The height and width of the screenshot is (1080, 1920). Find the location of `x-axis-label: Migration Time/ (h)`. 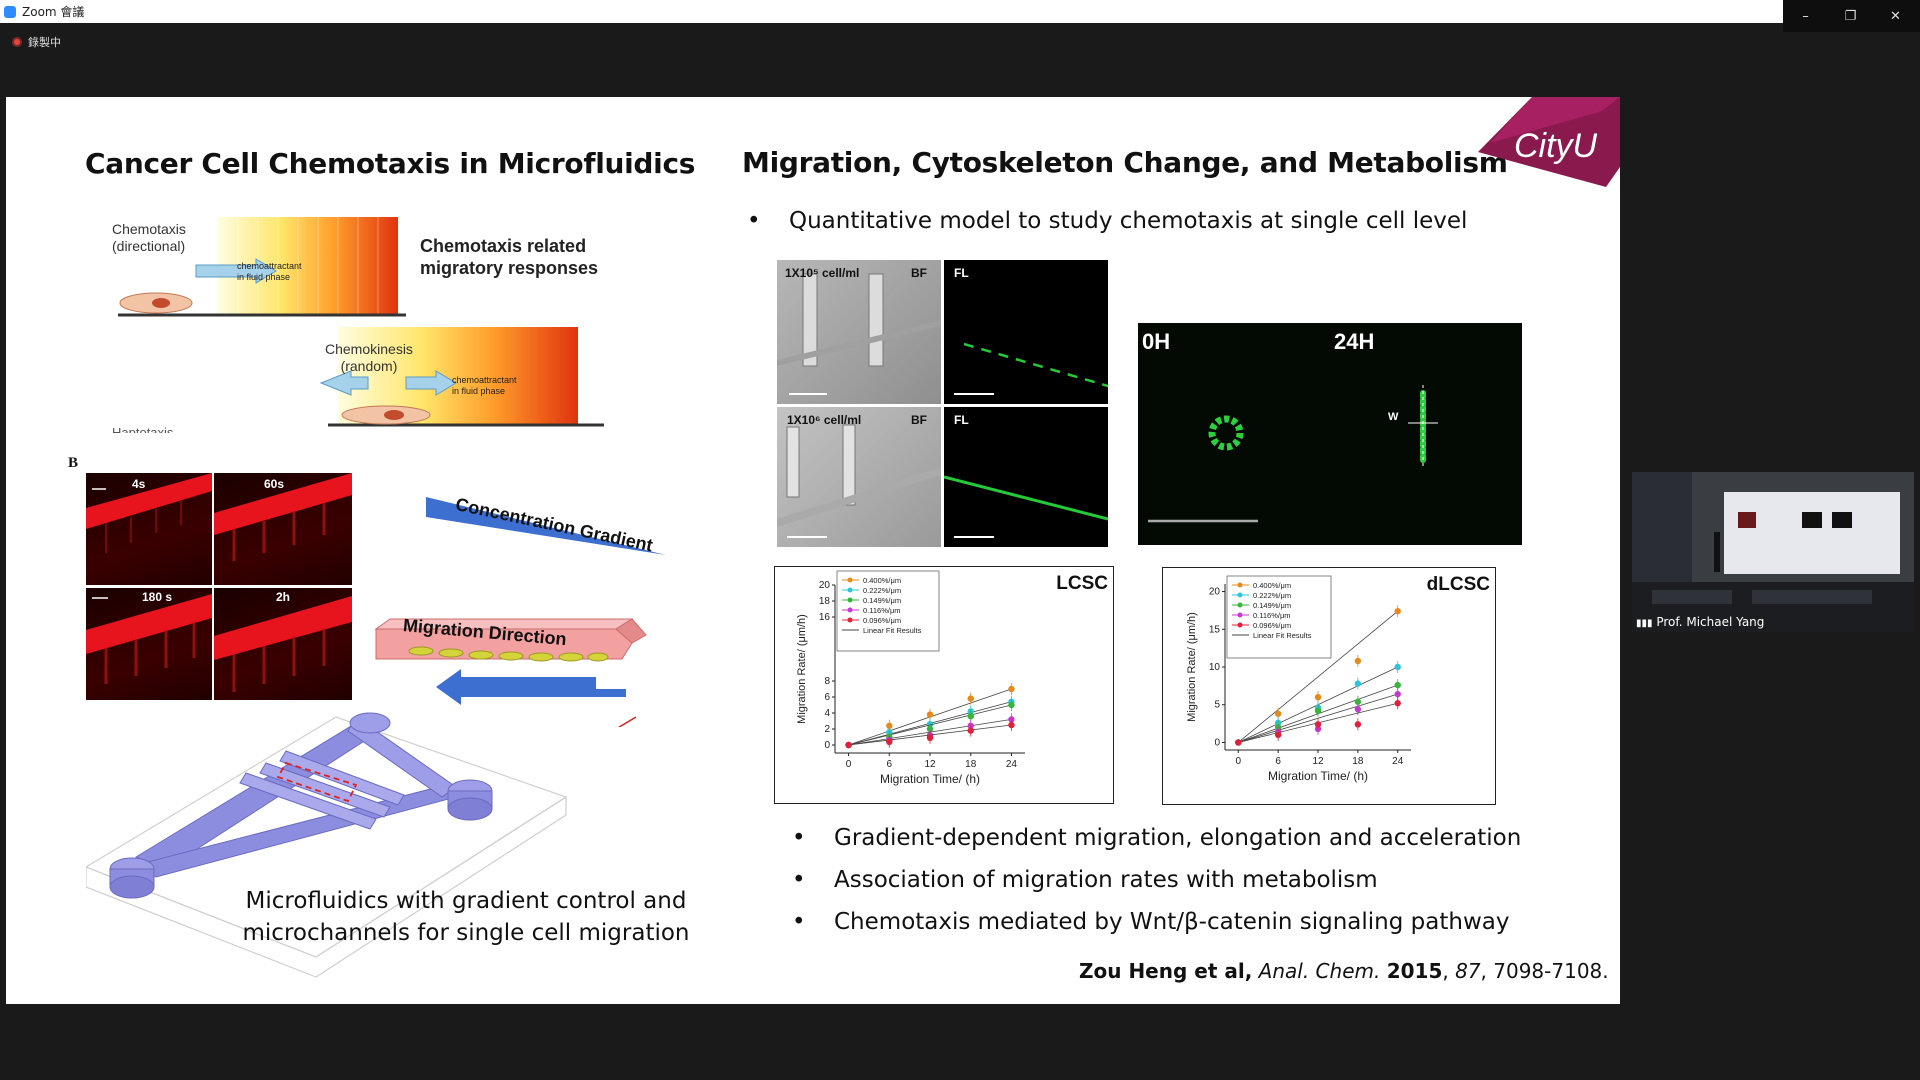

x-axis-label: Migration Time/ (h) is located at coordinates (930, 779).